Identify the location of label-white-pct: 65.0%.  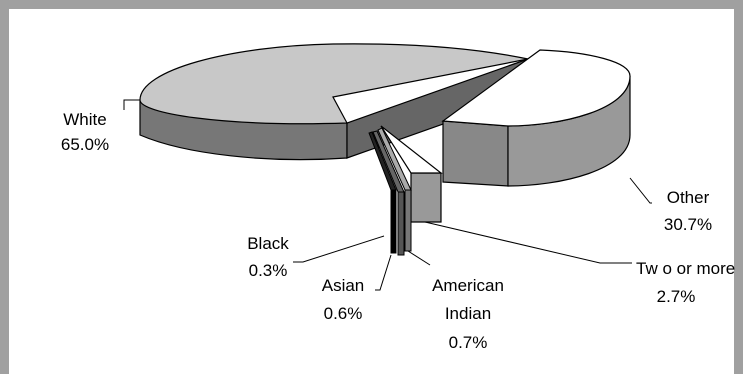
(85, 144).